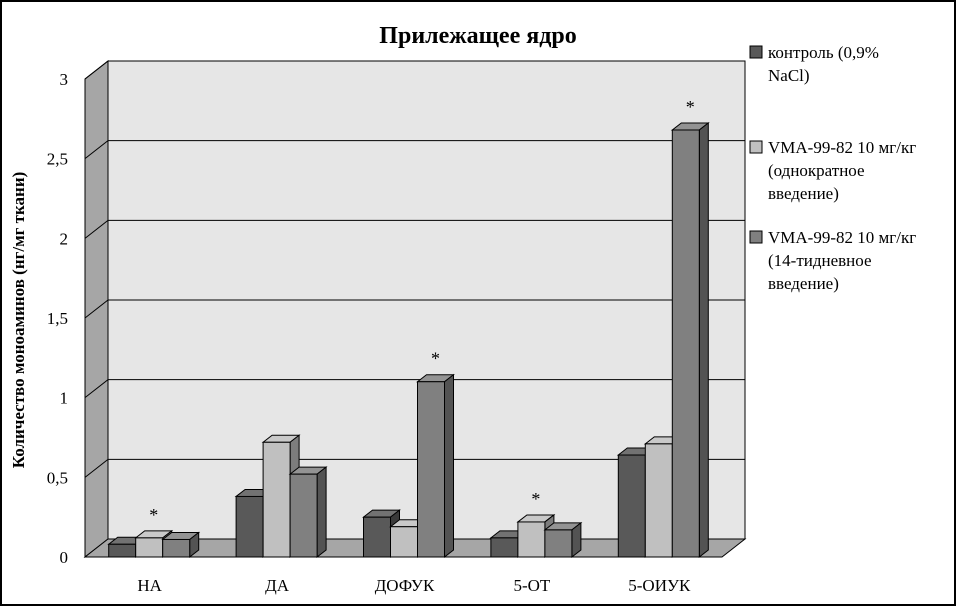  What do you see at coordinates (64, 79) in the screenshot?
I see `y-tick-label: 3` at bounding box center [64, 79].